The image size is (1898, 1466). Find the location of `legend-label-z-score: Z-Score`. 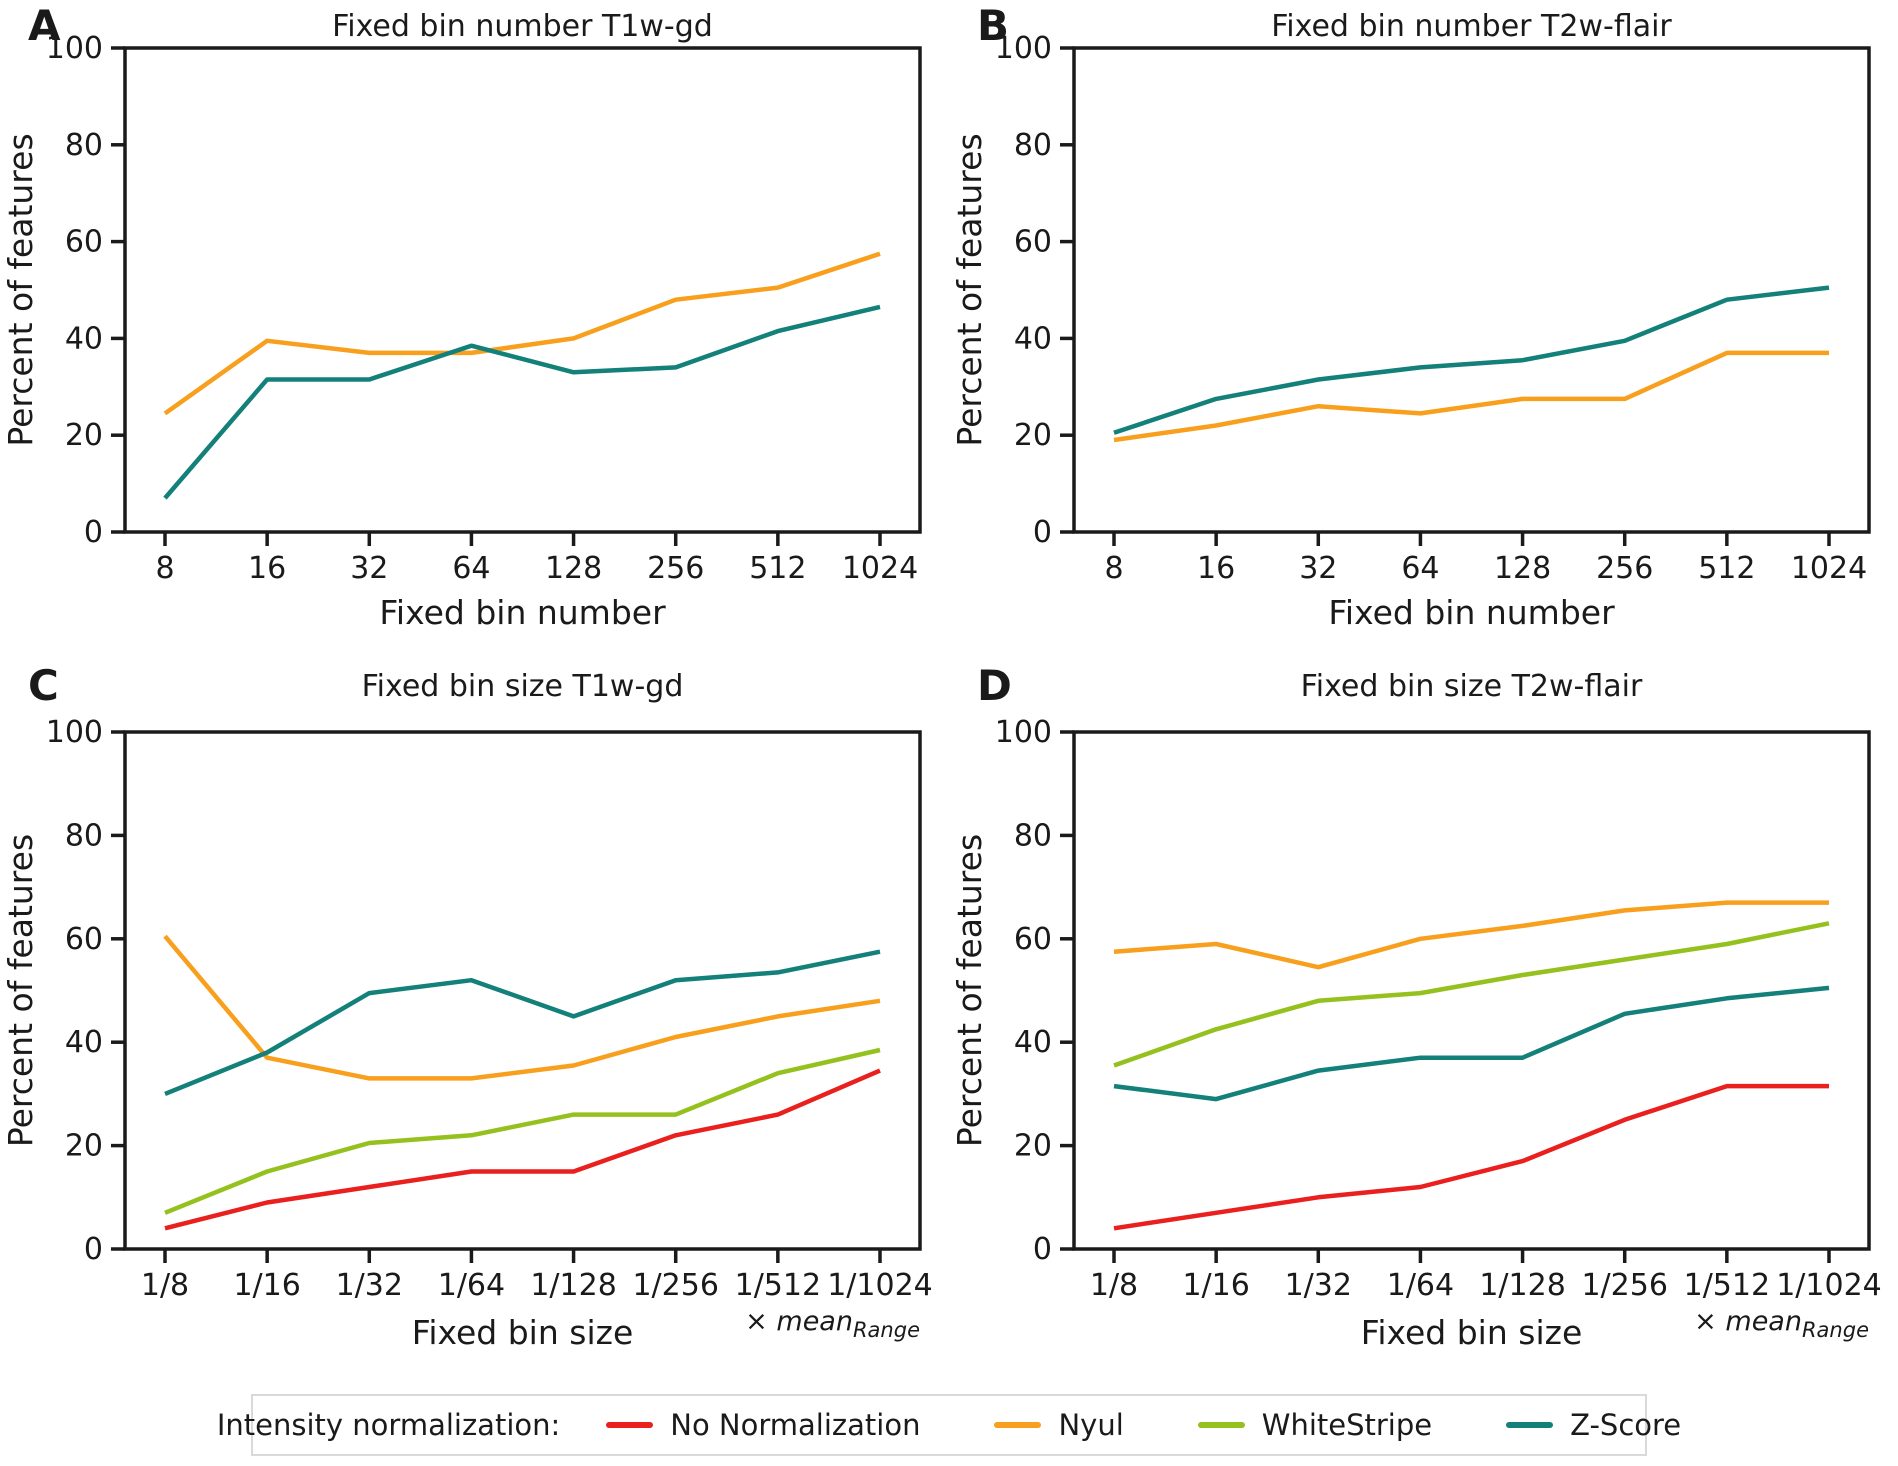

legend-label-z-score: Z-Score is located at coordinates (1626, 1425).